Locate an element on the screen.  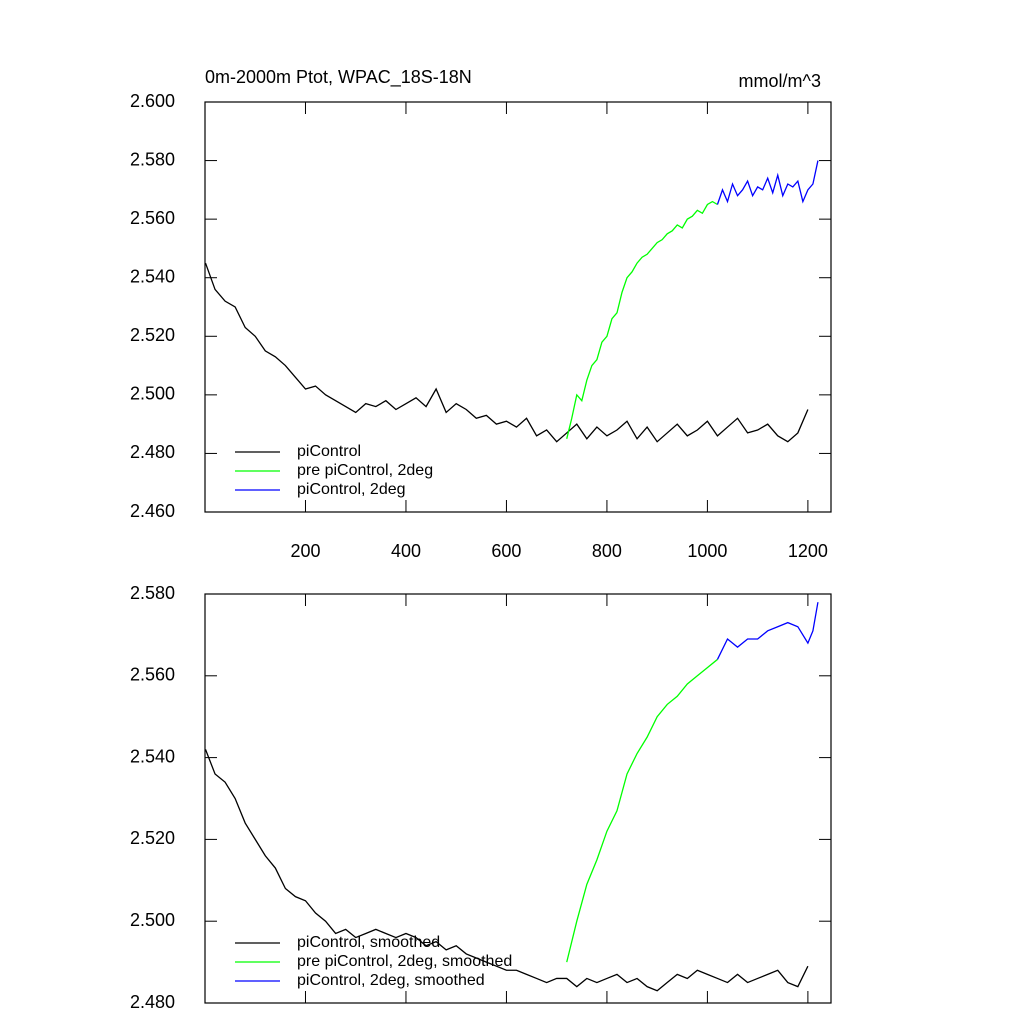
legend-label: piControl, 2deg is located at coordinates (351, 489).